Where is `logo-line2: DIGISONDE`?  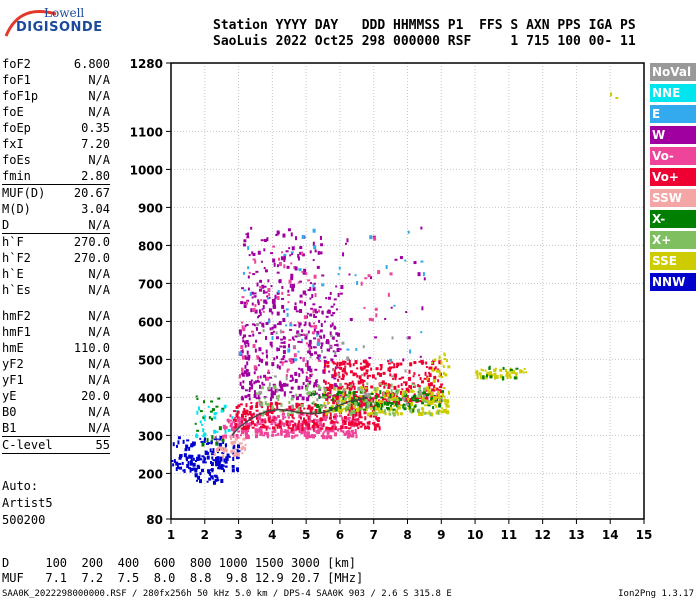
logo-line2: DIGISONDE is located at coordinates (59, 27).